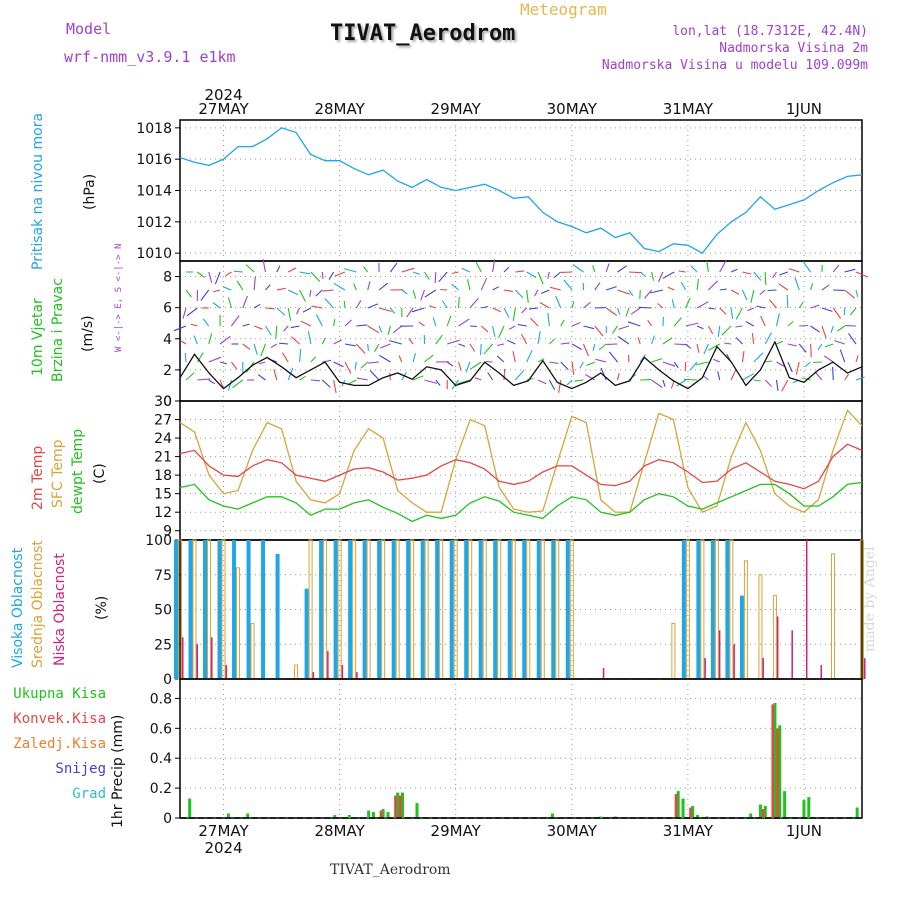 Image resolution: width=900 pixels, height=900 pixels. What do you see at coordinates (163, 611) in the screenshot?
I see `y-tick-label: 50` at bounding box center [163, 611].